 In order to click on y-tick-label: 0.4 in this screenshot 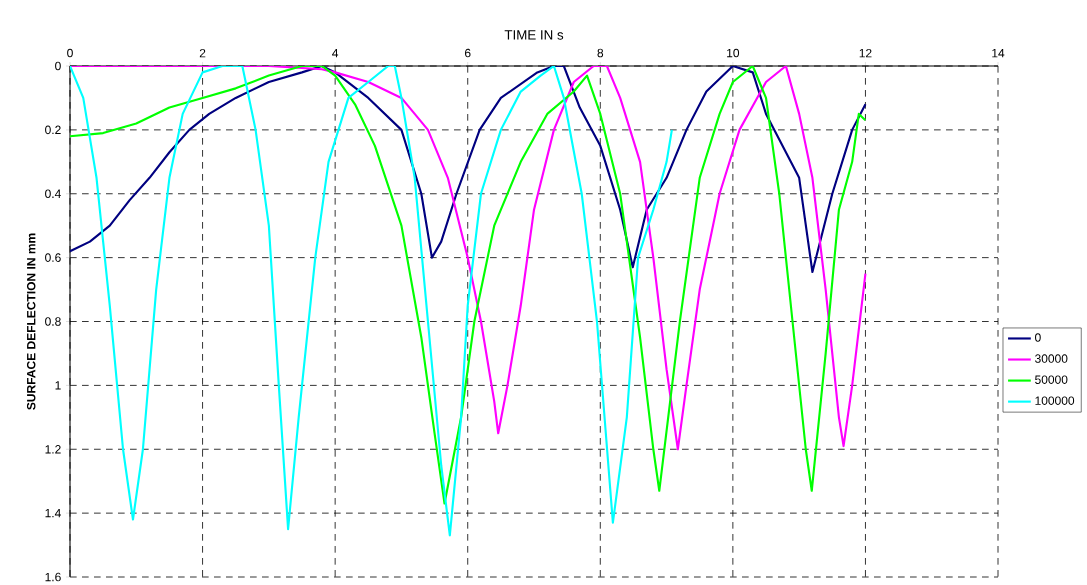, I will do `click(53, 194)`.